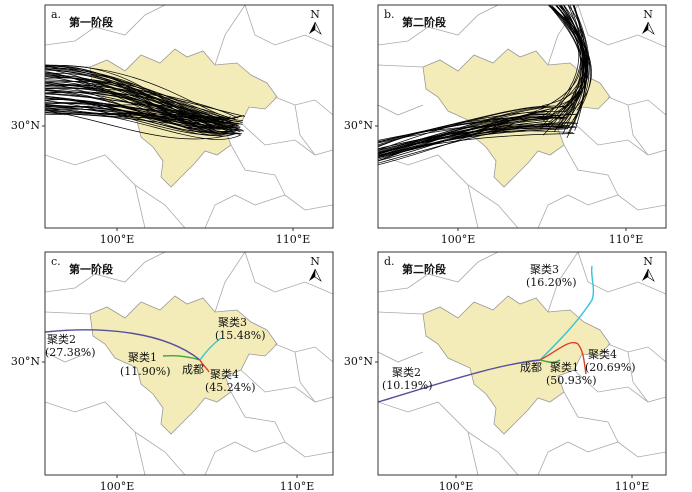  Describe the element at coordinates (70, 352) in the screenshot. I see `cluster-share: (27.38%)` at that location.